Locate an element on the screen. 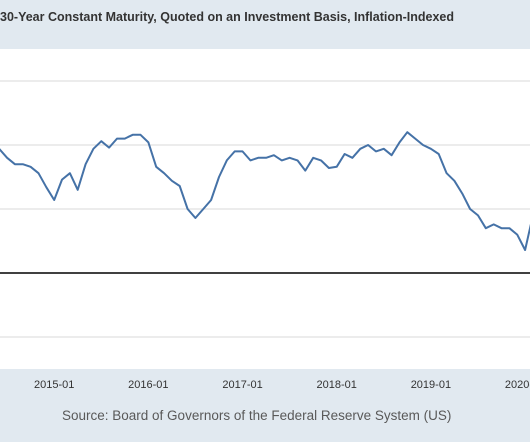 Image resolution: width=530 pixels, height=442 pixels. x-tick-label: 2017-01 is located at coordinates (242, 385).